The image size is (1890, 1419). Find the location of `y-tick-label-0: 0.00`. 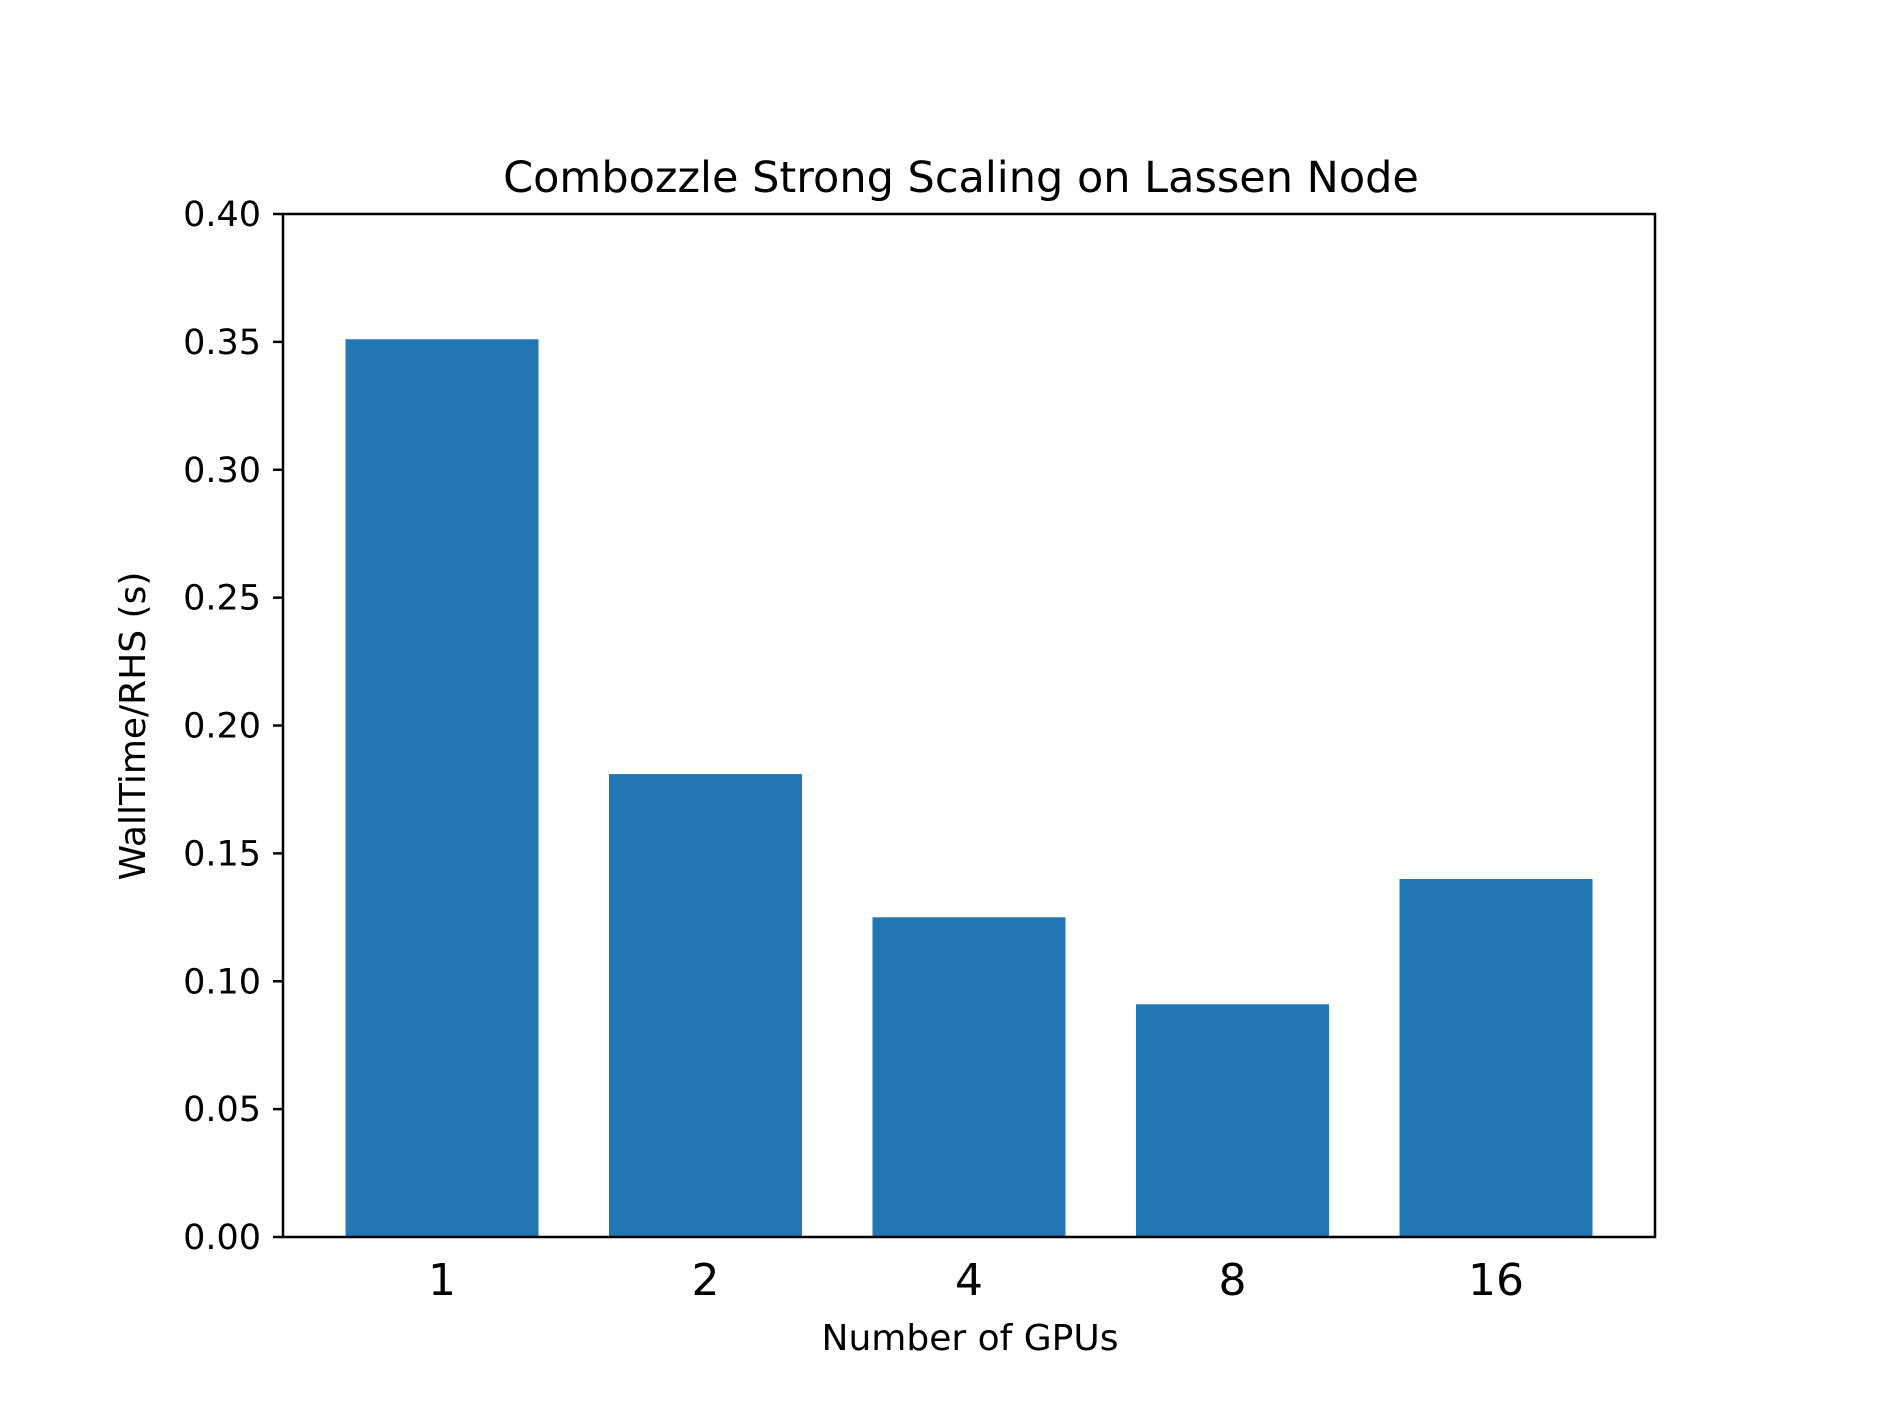

y-tick-label-0: 0.00 is located at coordinates (222, 1238).